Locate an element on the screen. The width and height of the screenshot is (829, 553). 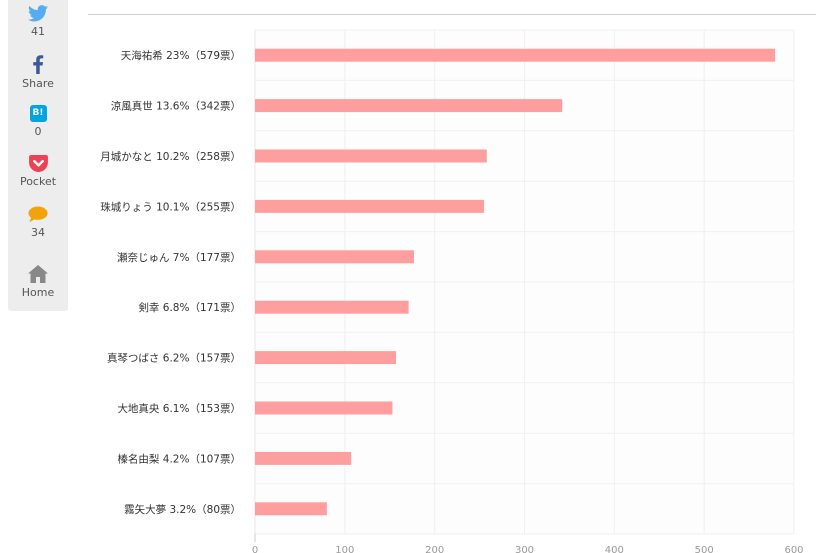
category-label: 剣幸 6.8%（171票） is located at coordinates (189, 308).